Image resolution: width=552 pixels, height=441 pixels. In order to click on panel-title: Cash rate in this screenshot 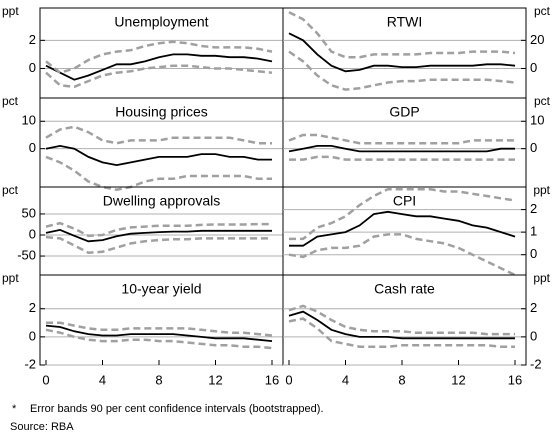, I will do `click(404, 289)`.